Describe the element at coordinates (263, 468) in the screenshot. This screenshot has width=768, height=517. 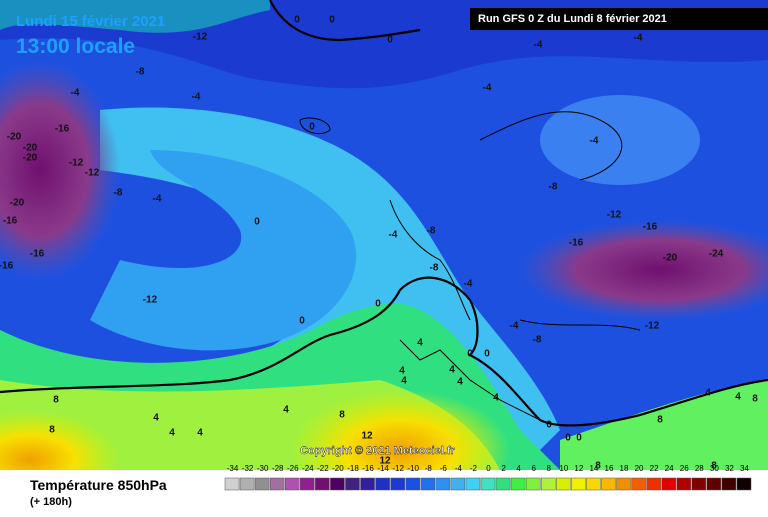
I see `legend-label: -30` at that location.